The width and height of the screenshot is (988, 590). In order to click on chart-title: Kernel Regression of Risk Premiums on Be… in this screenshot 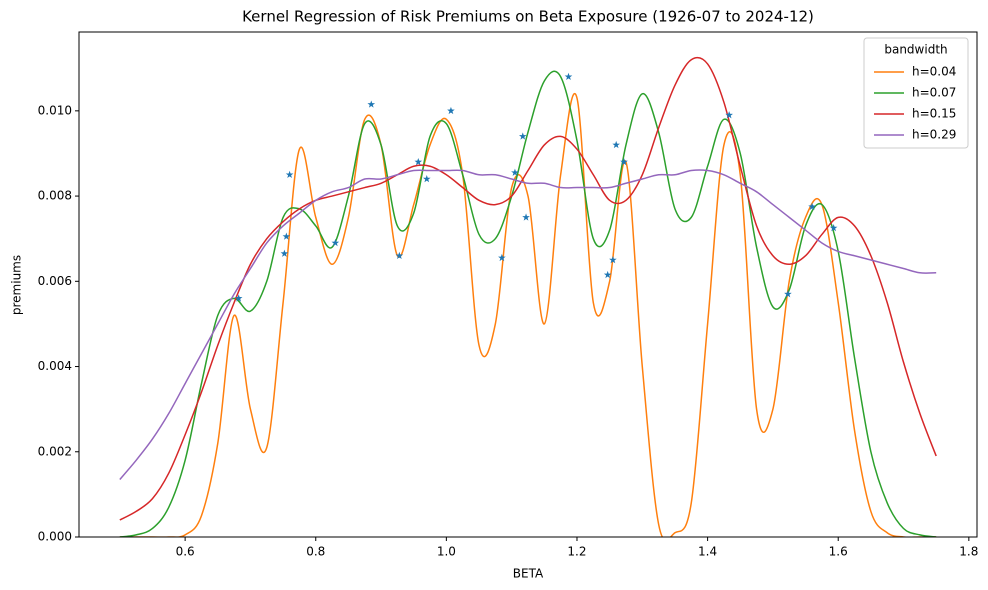, I will do `click(528, 17)`.